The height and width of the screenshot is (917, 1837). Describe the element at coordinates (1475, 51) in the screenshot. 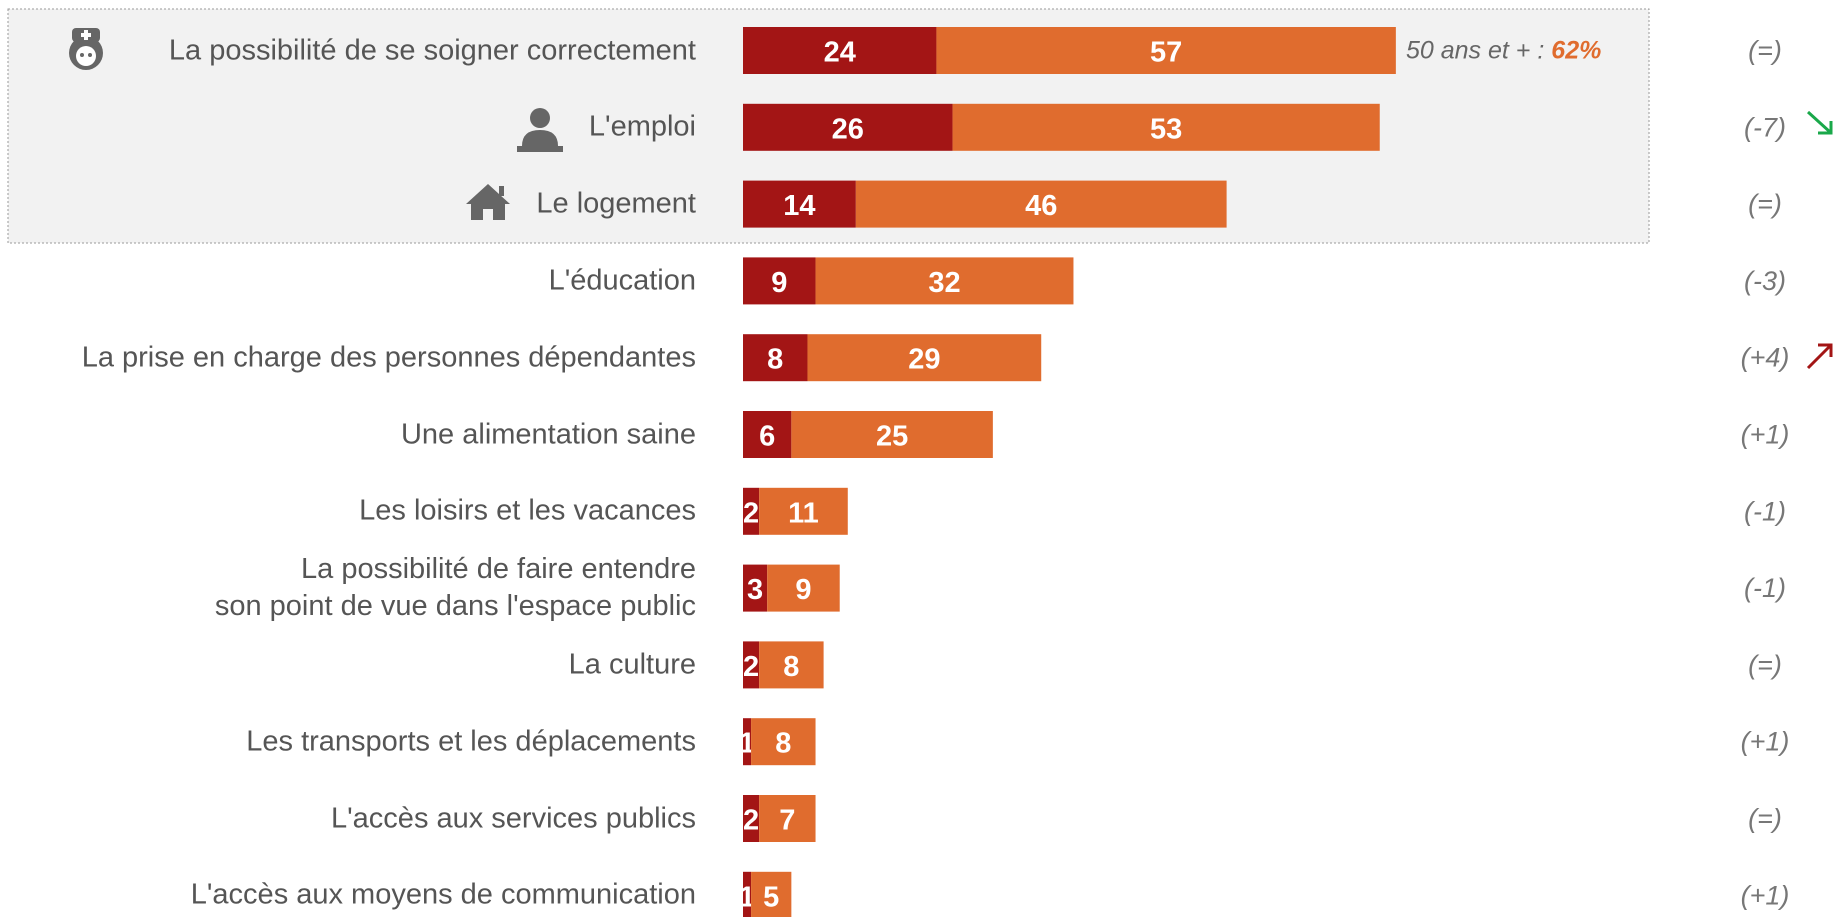

I see `annotation-text: 50 ans et + :` at that location.